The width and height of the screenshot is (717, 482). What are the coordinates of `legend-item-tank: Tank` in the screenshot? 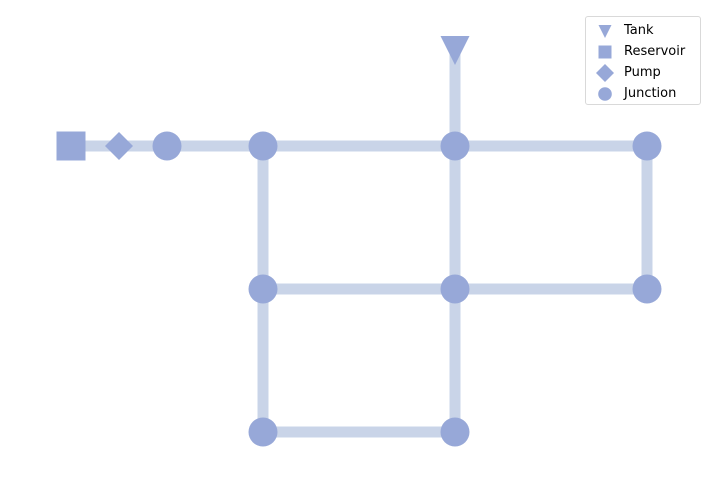 It's located at (643, 30).